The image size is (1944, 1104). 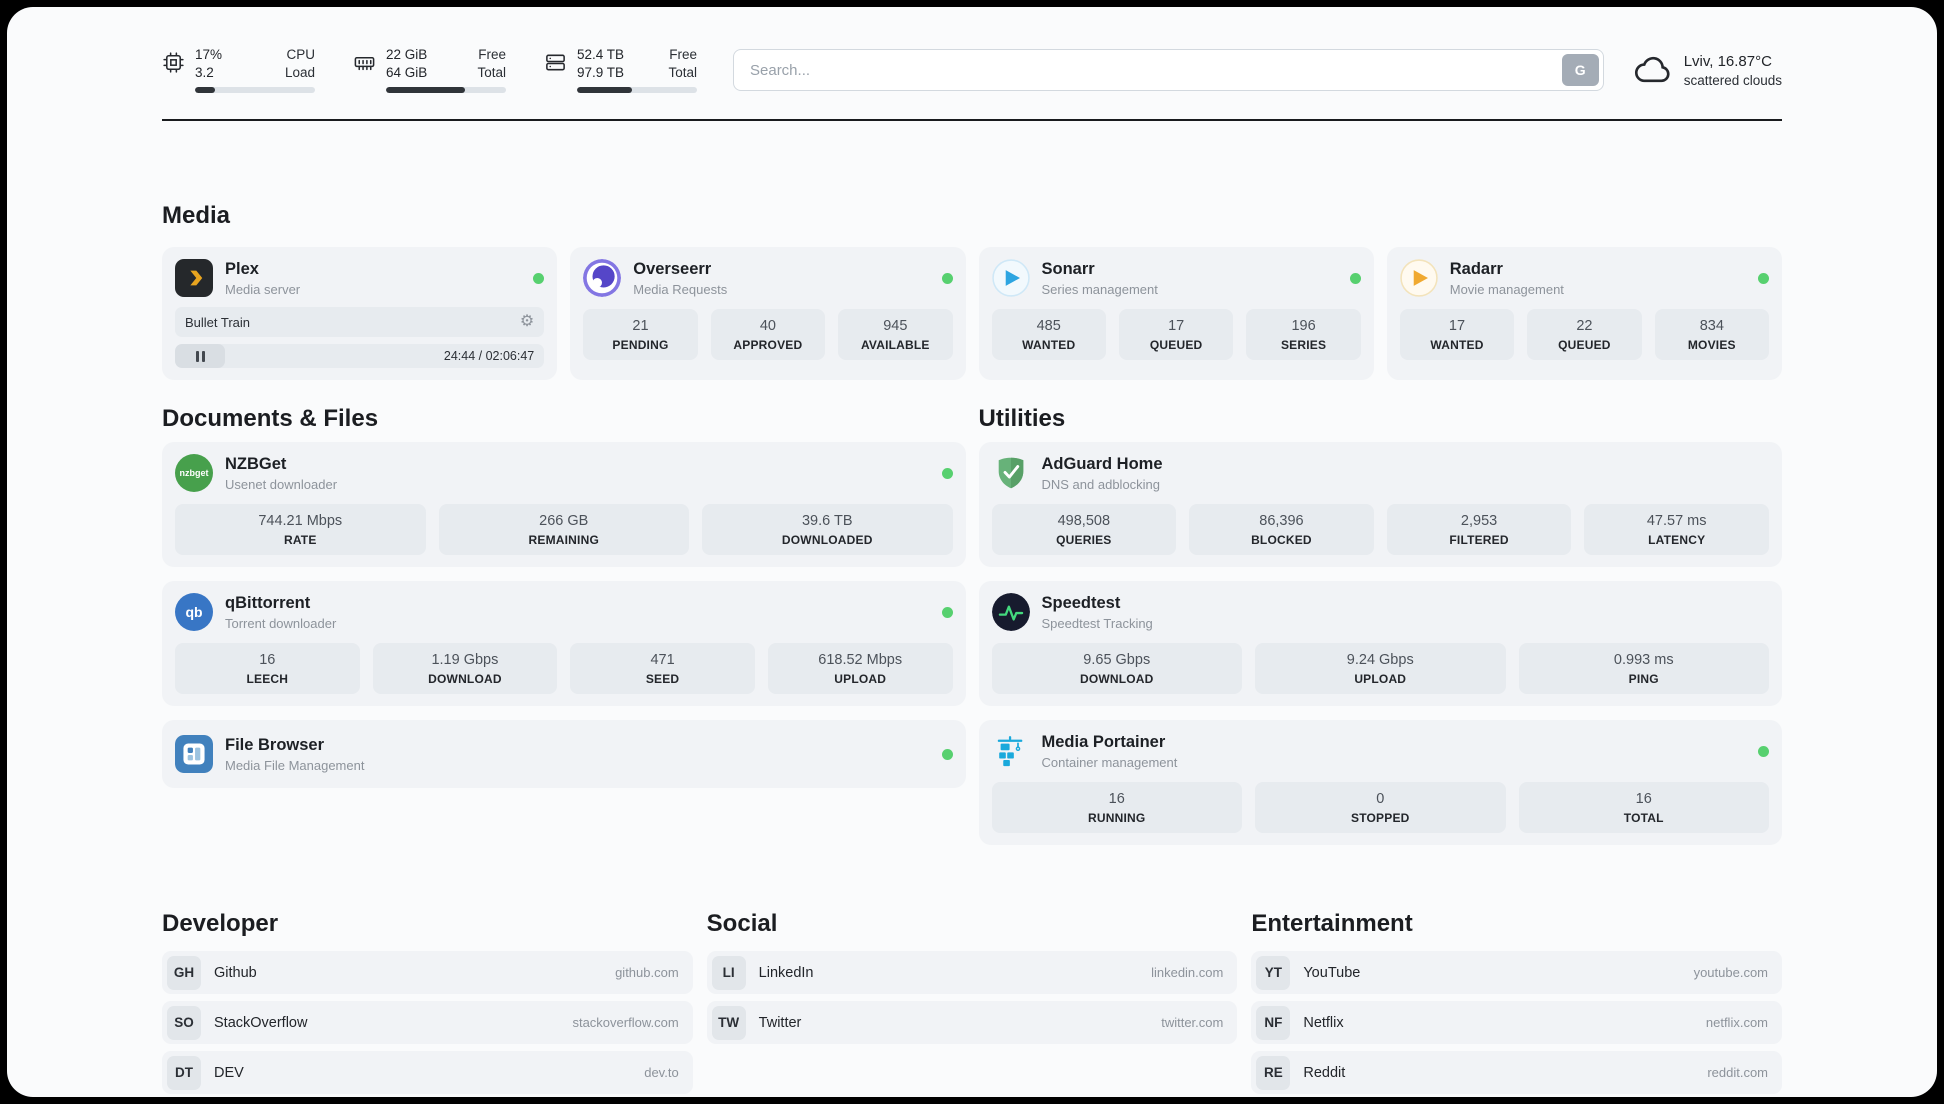 What do you see at coordinates (661, 1072) in the screenshot?
I see `bookmark-url: dev.to` at bounding box center [661, 1072].